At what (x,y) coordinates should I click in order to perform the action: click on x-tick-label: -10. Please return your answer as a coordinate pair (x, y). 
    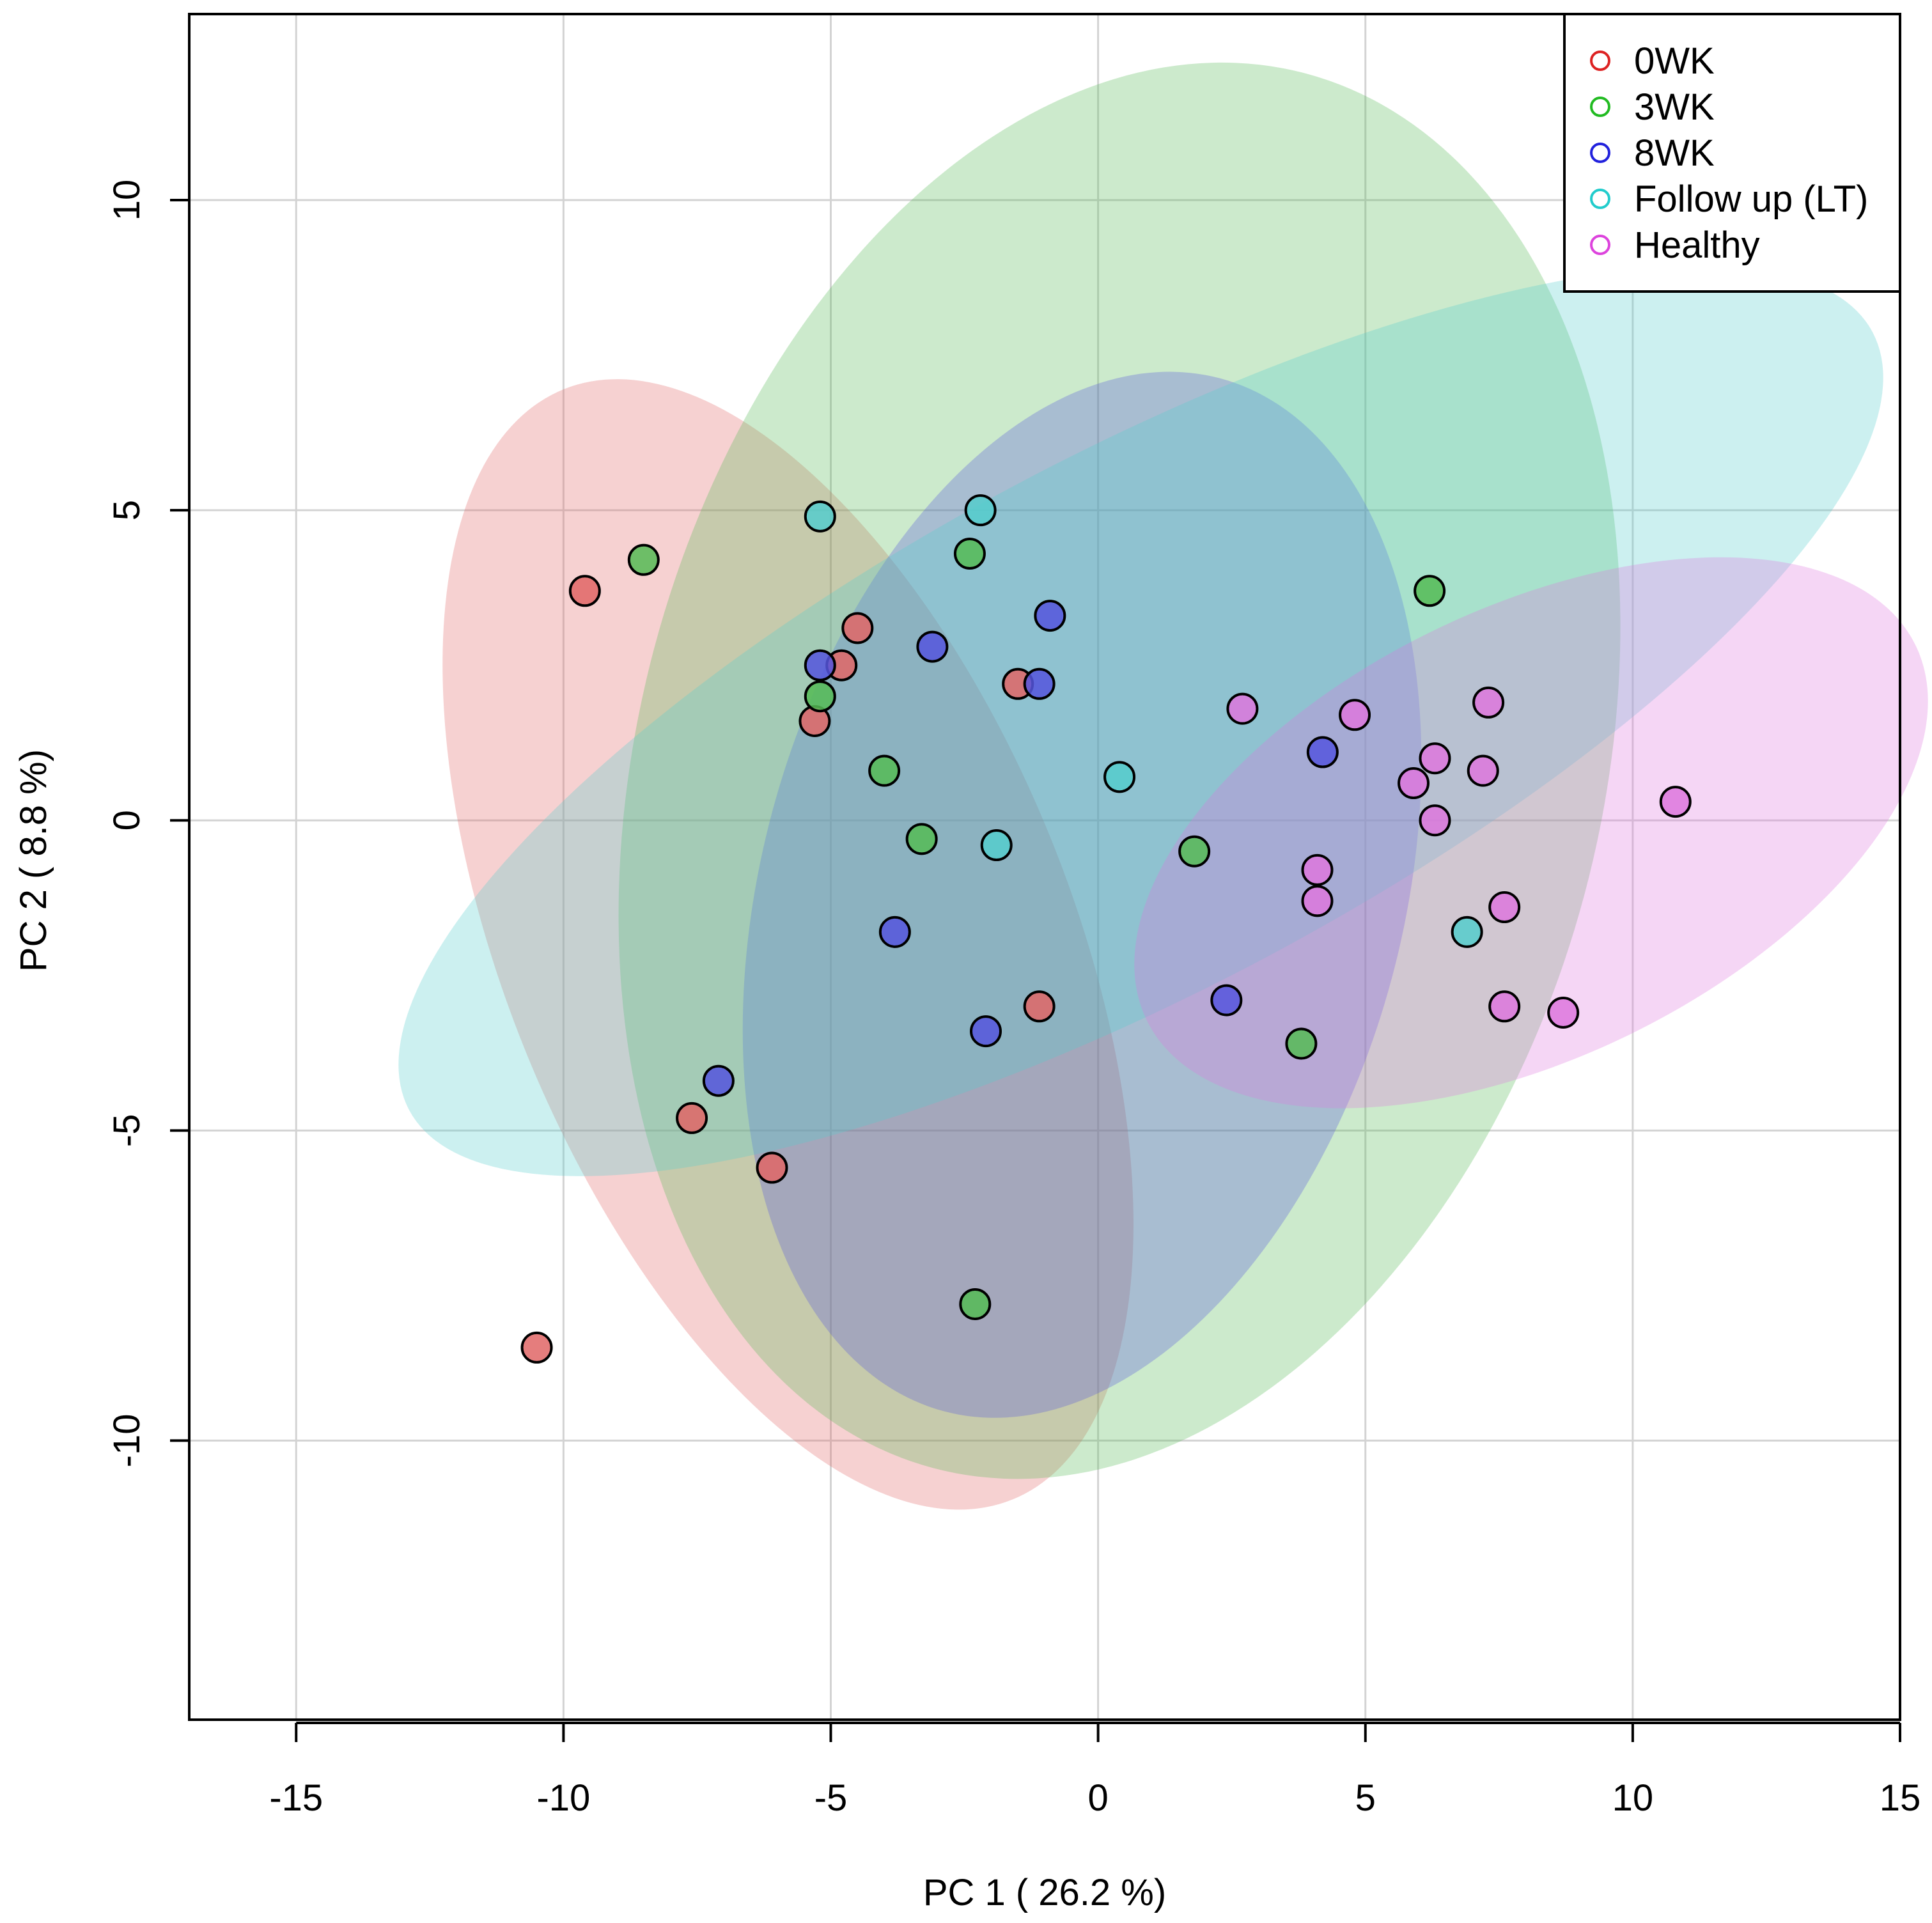
    Looking at the image, I should click on (563, 1798).